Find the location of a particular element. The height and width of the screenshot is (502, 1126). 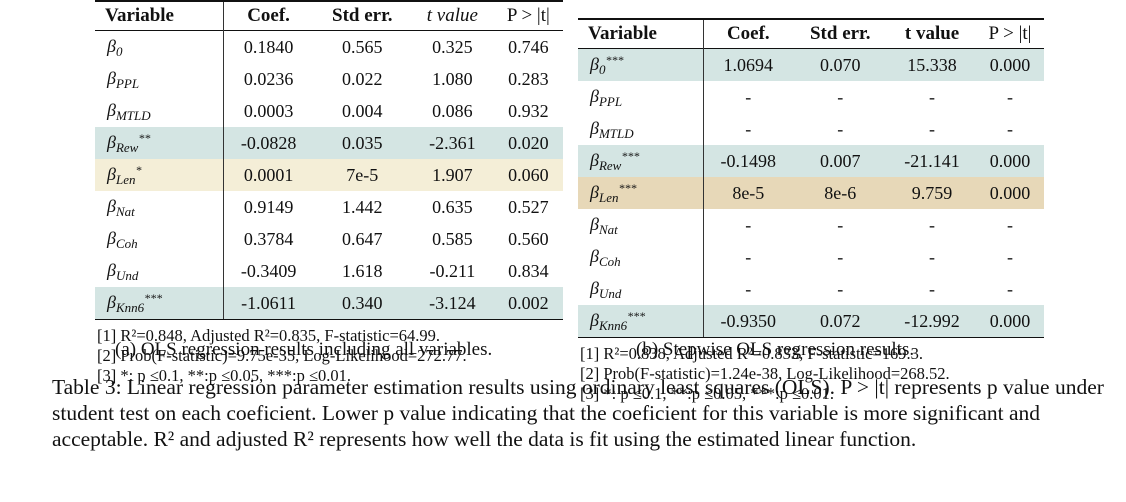

header-variable: Variable is located at coordinates (159, 16).